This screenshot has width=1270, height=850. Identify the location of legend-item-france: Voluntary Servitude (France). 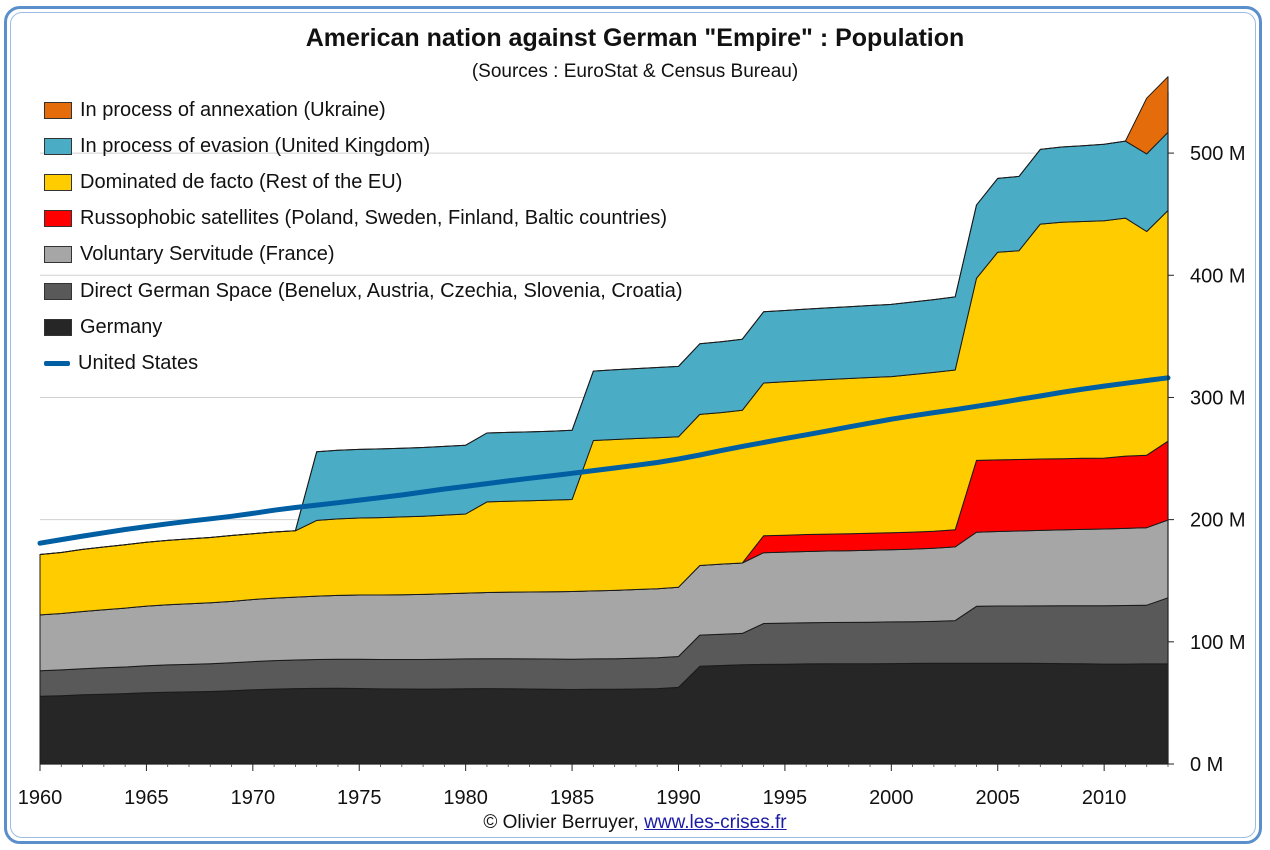
(363, 255).